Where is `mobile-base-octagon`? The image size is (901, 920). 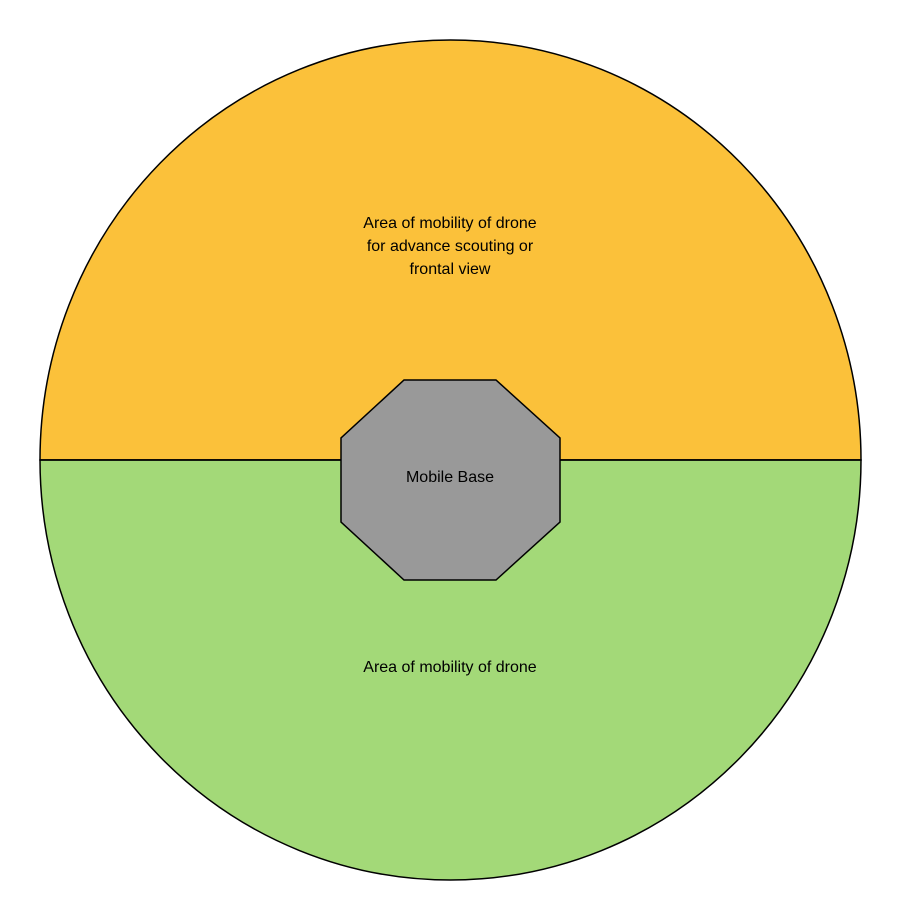
mobile-base-octagon is located at coordinates (450, 480).